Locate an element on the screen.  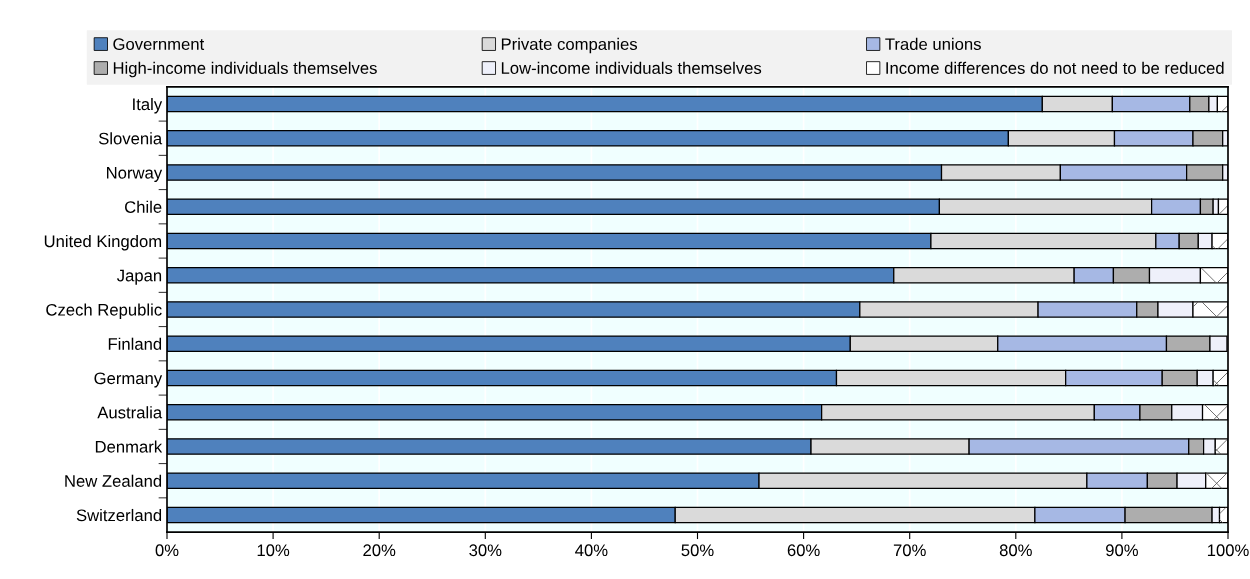
y-tick-label: Germany is located at coordinates (128, 380).